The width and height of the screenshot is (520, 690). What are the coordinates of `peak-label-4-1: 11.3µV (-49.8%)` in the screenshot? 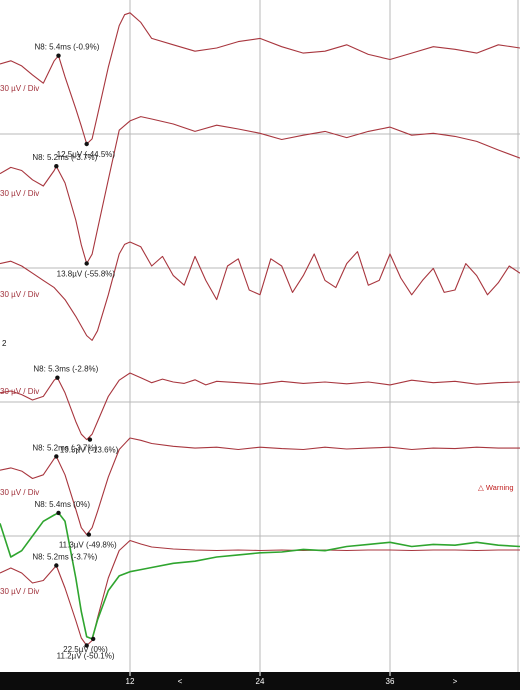 It's located at (88, 545).